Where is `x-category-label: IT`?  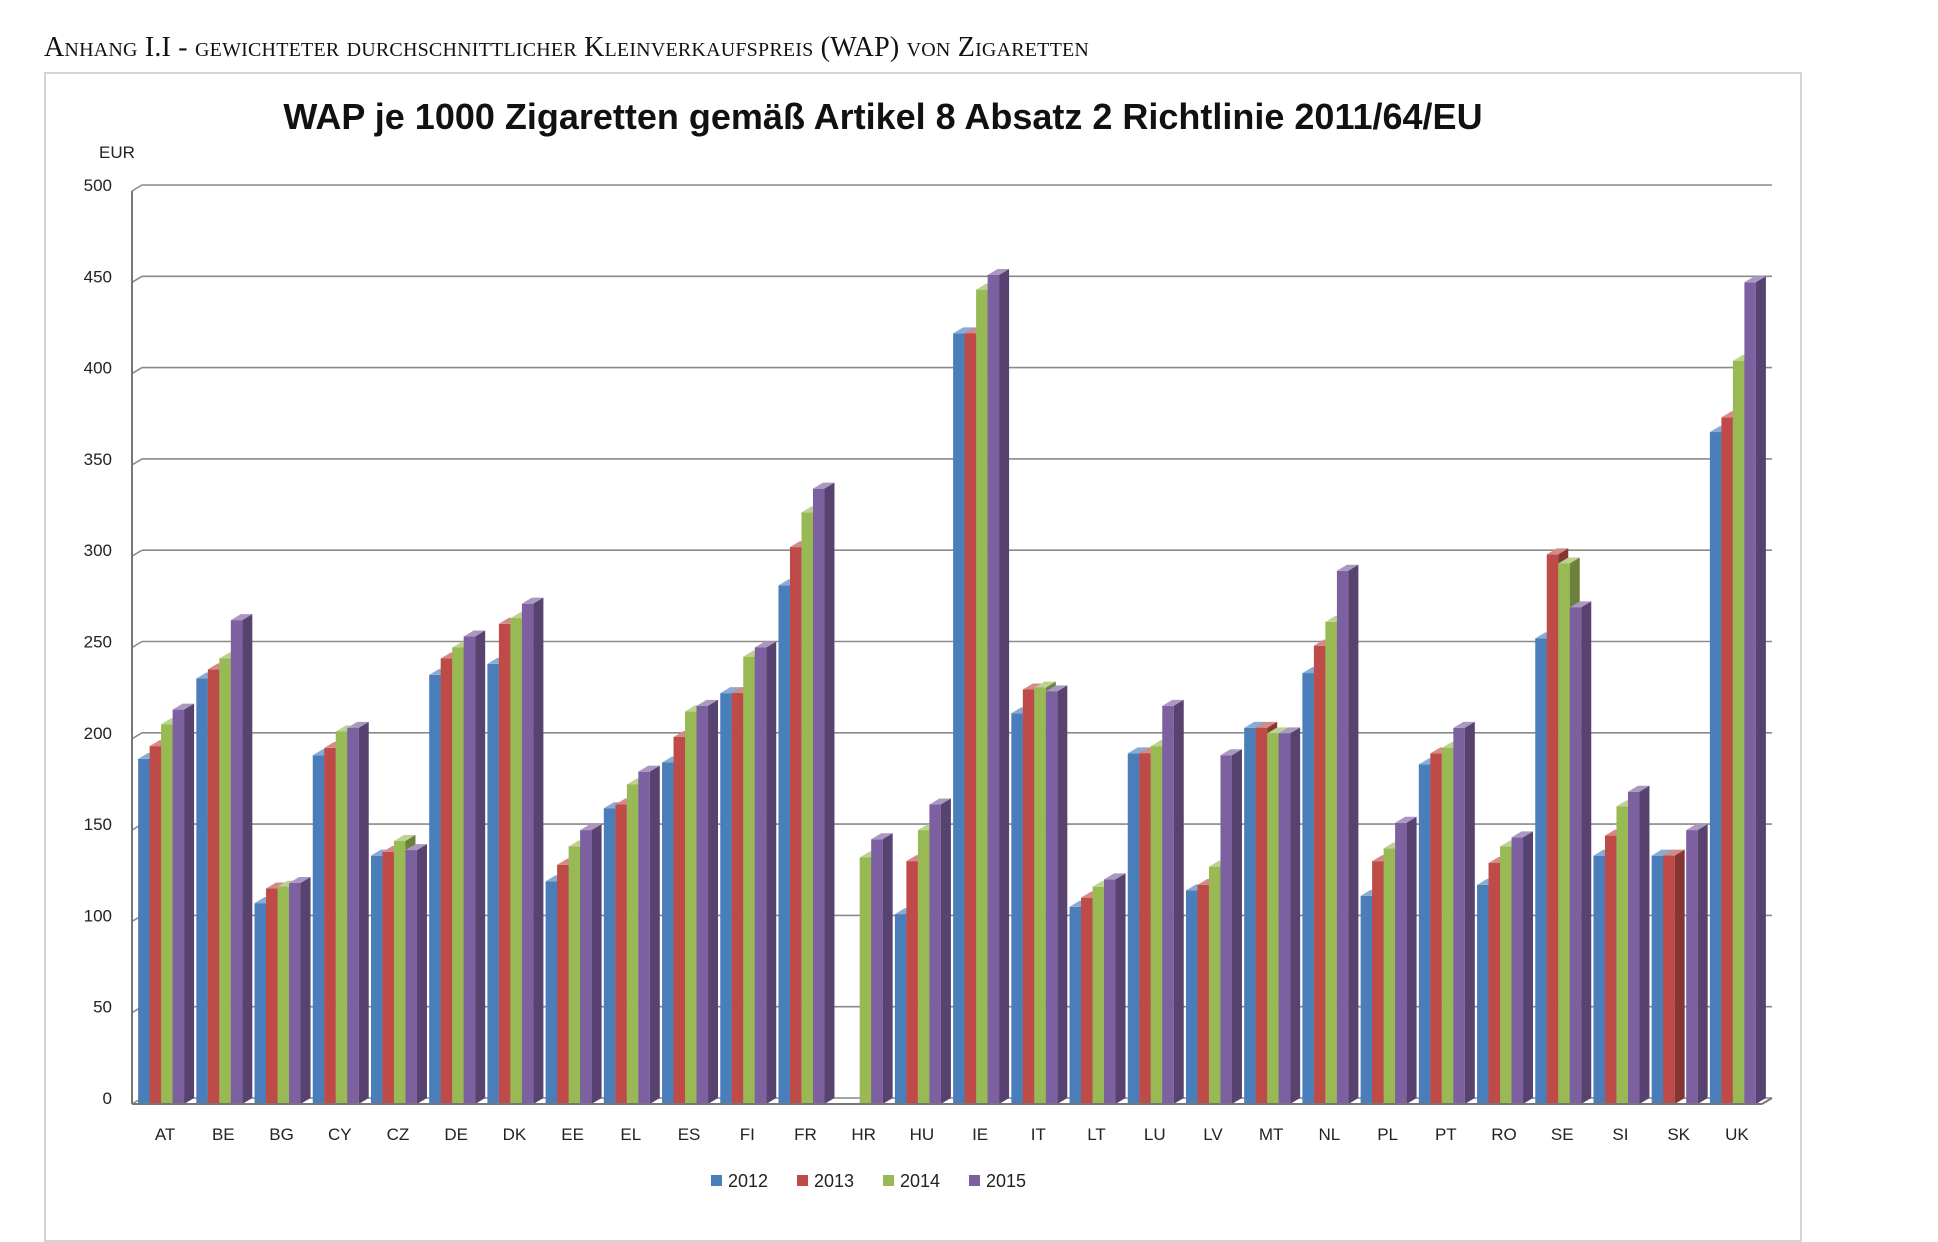
x-category-label: IT is located at coordinates (1038, 1134).